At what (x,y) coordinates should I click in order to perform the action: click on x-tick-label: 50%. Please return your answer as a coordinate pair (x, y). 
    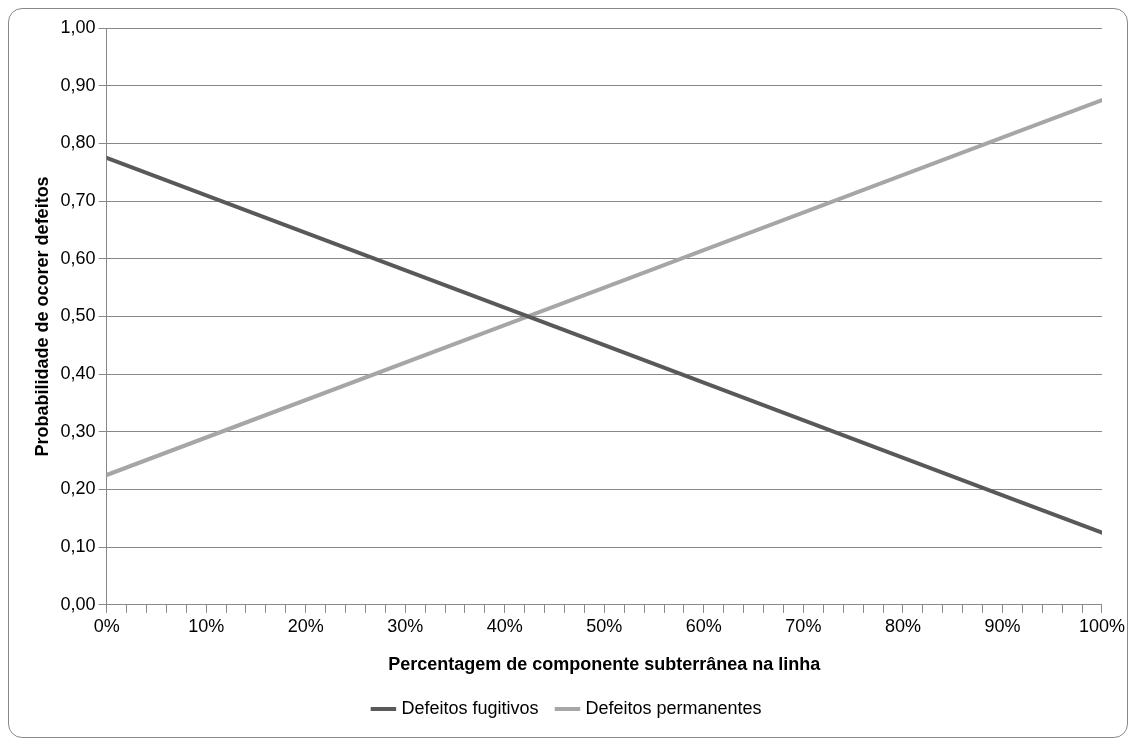
    Looking at the image, I should click on (604, 625).